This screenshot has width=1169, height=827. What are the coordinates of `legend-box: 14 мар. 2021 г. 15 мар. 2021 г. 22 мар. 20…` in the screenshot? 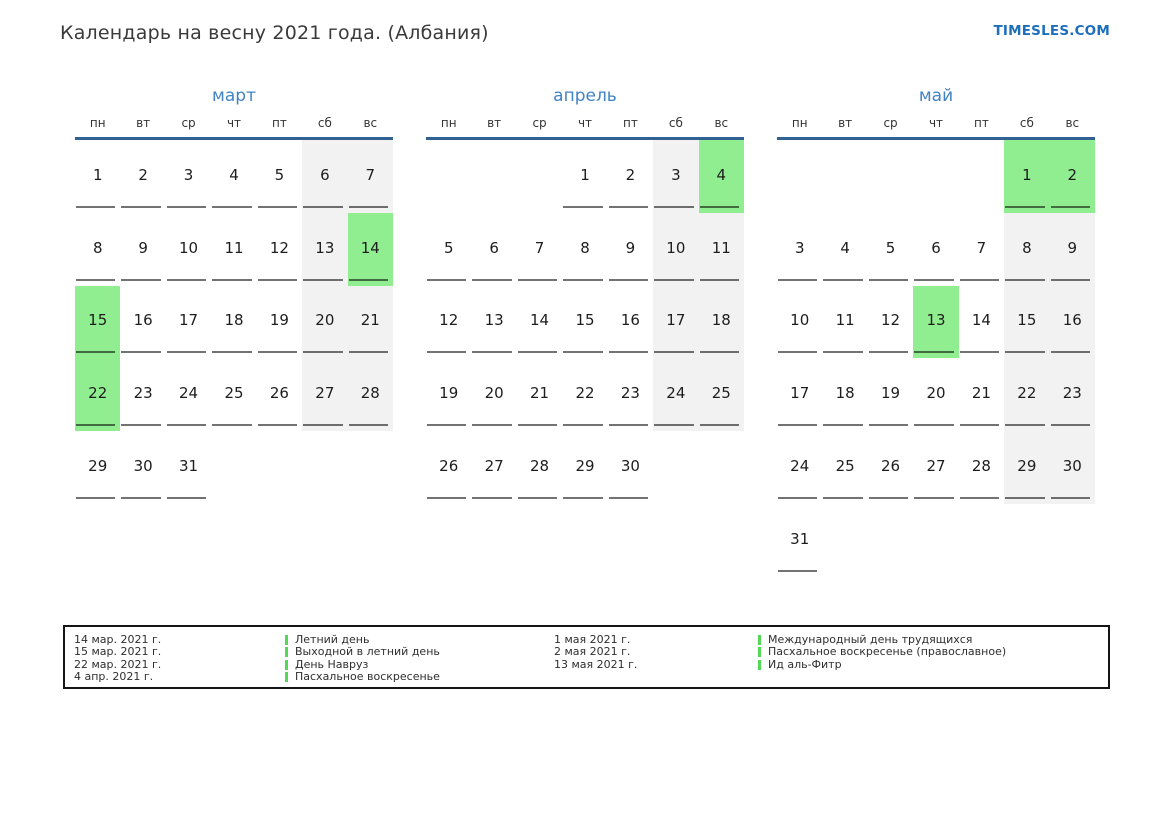 It's located at (586, 656).